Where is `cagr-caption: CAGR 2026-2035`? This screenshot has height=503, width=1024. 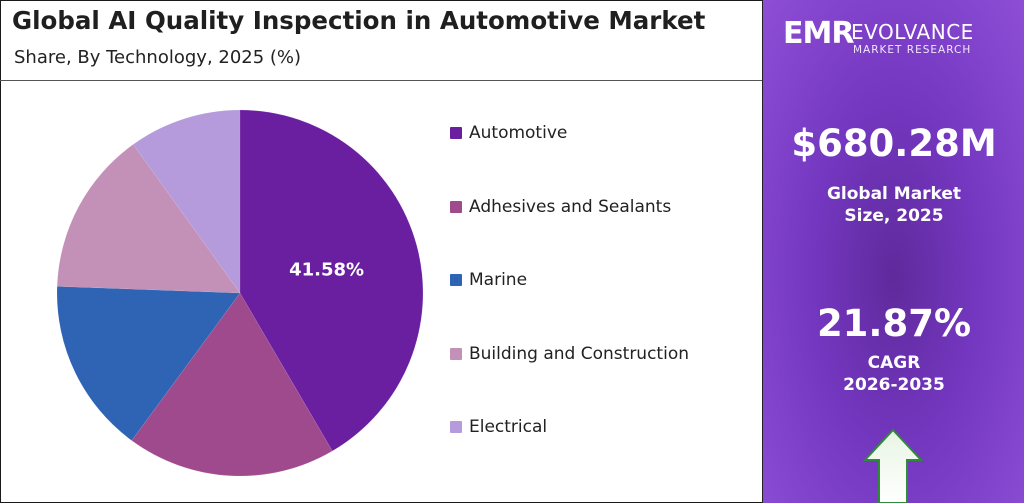 cagr-caption: CAGR 2026-2035 is located at coordinates (893, 374).